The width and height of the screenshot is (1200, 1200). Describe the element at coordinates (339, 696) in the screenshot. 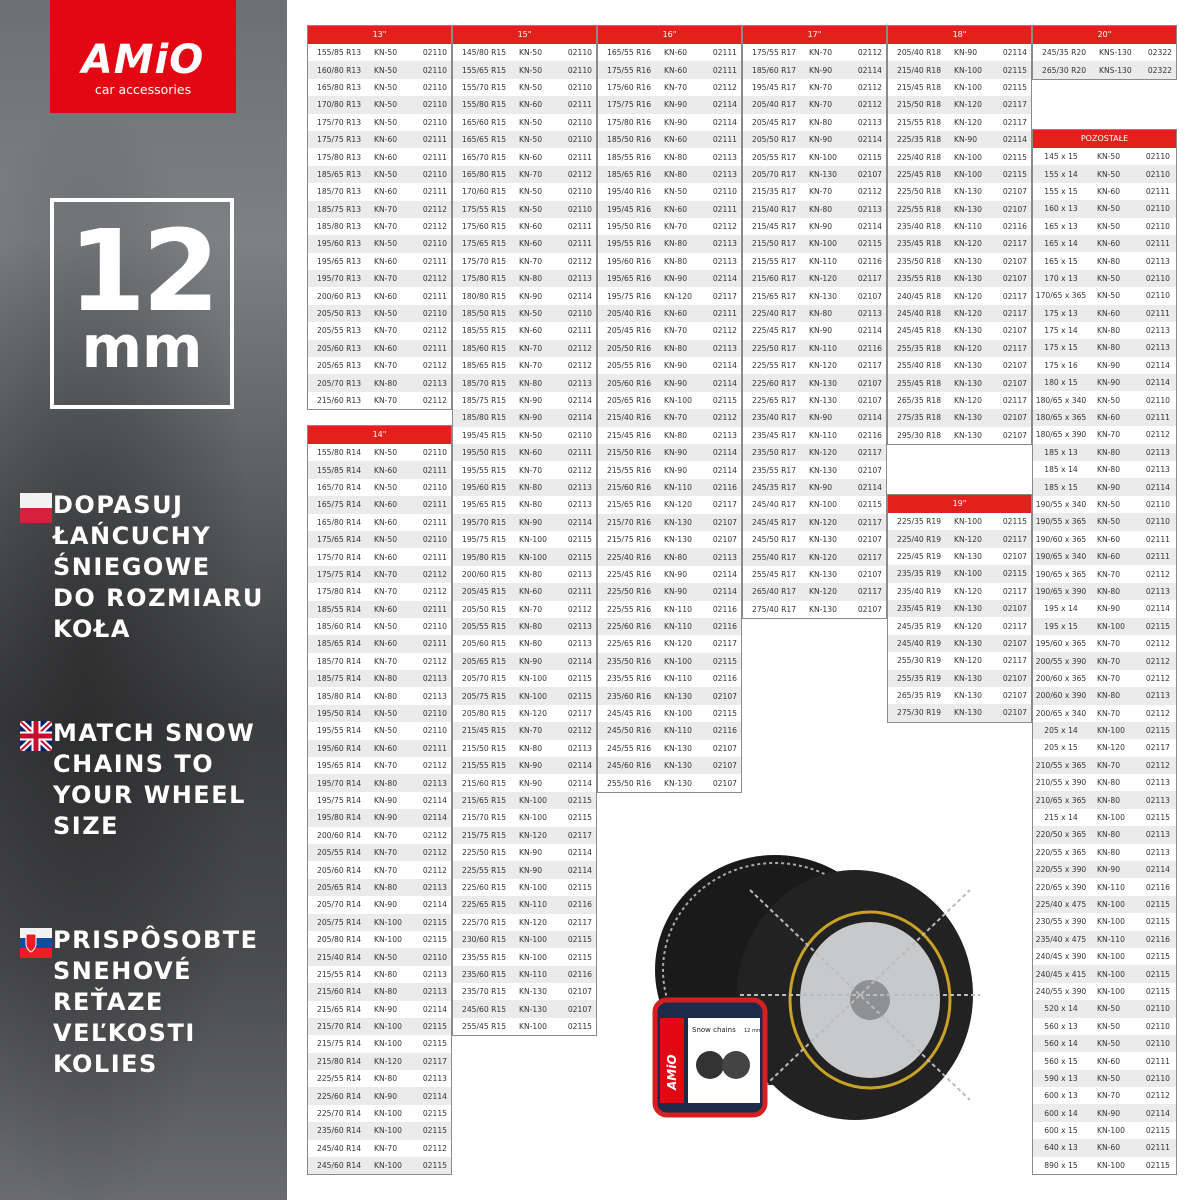

I see `tire-size: 185/80 R14` at that location.